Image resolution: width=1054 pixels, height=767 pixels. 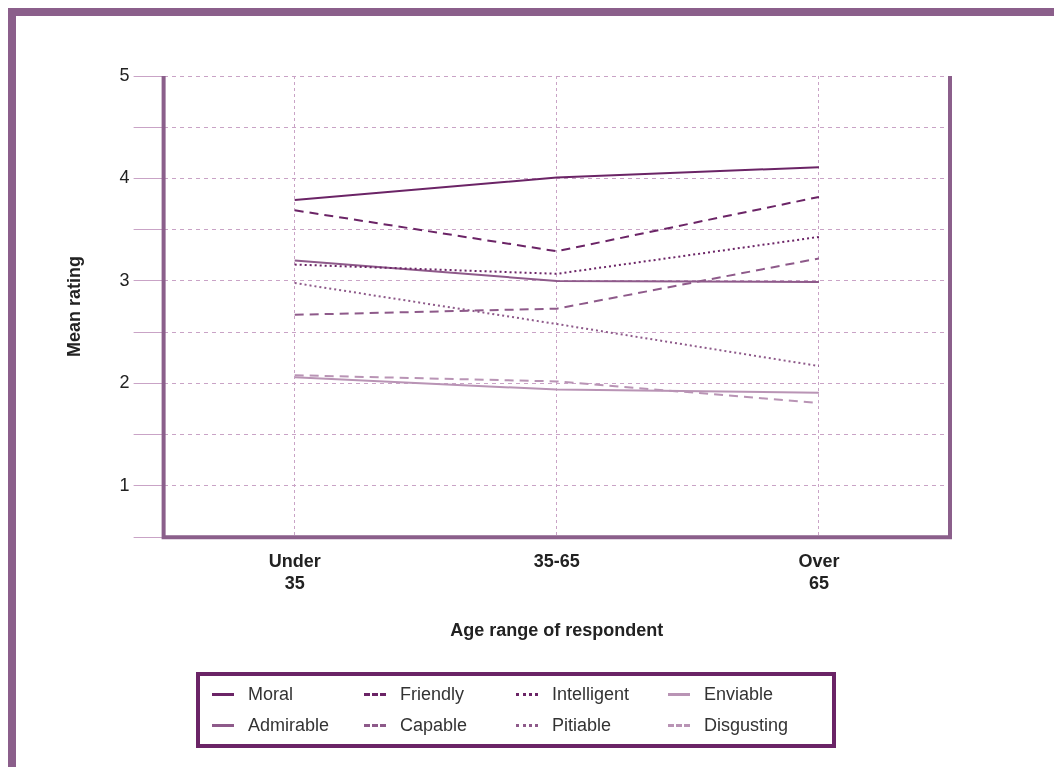 What do you see at coordinates (591, 694) in the screenshot?
I see `legend-label: Intelligent` at bounding box center [591, 694].